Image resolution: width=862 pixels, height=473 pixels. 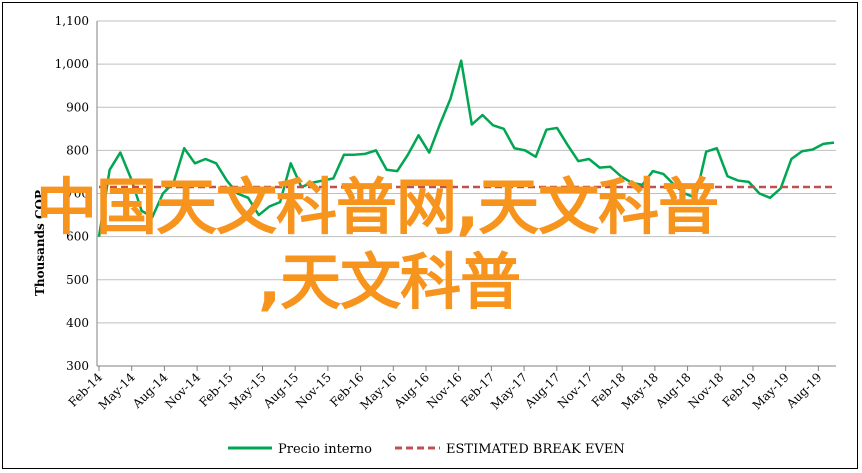 What do you see at coordinates (77, 323) in the screenshot?
I see `y-tick-label: 400` at bounding box center [77, 323].